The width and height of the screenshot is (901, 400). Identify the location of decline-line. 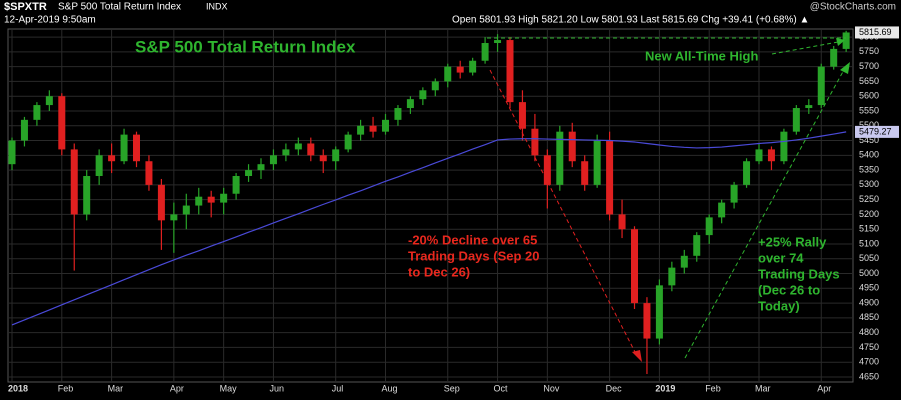
(562, 211).